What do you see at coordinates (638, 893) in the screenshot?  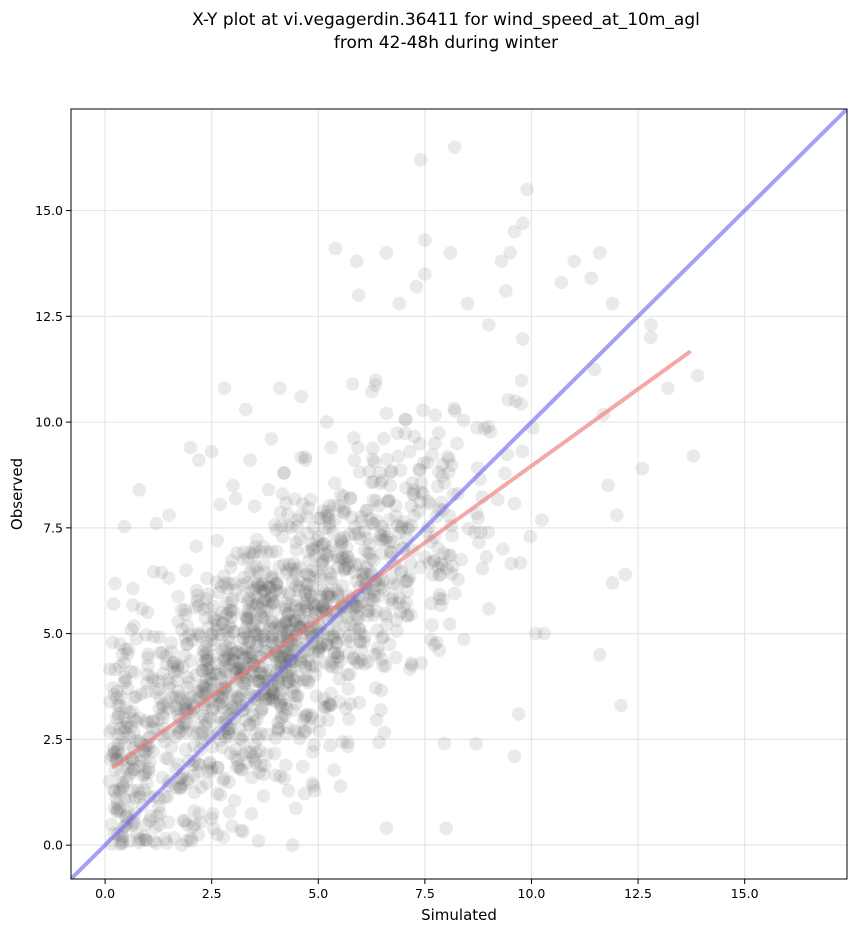 I see `x-tick-label: 12.5` at bounding box center [638, 893].